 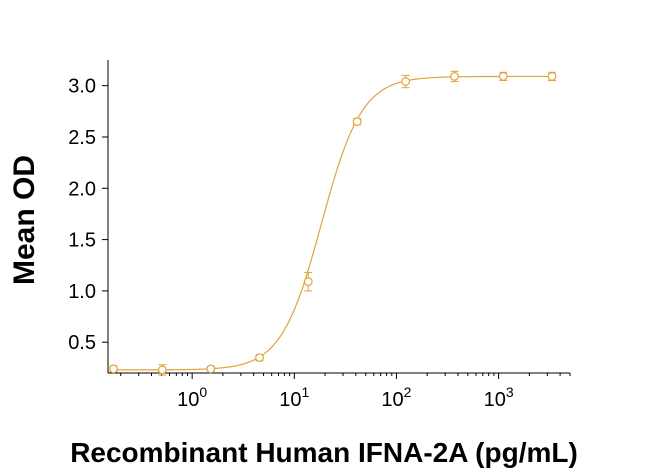 What do you see at coordinates (82, 189) in the screenshot?
I see `y-tick-label: 2.0` at bounding box center [82, 189].